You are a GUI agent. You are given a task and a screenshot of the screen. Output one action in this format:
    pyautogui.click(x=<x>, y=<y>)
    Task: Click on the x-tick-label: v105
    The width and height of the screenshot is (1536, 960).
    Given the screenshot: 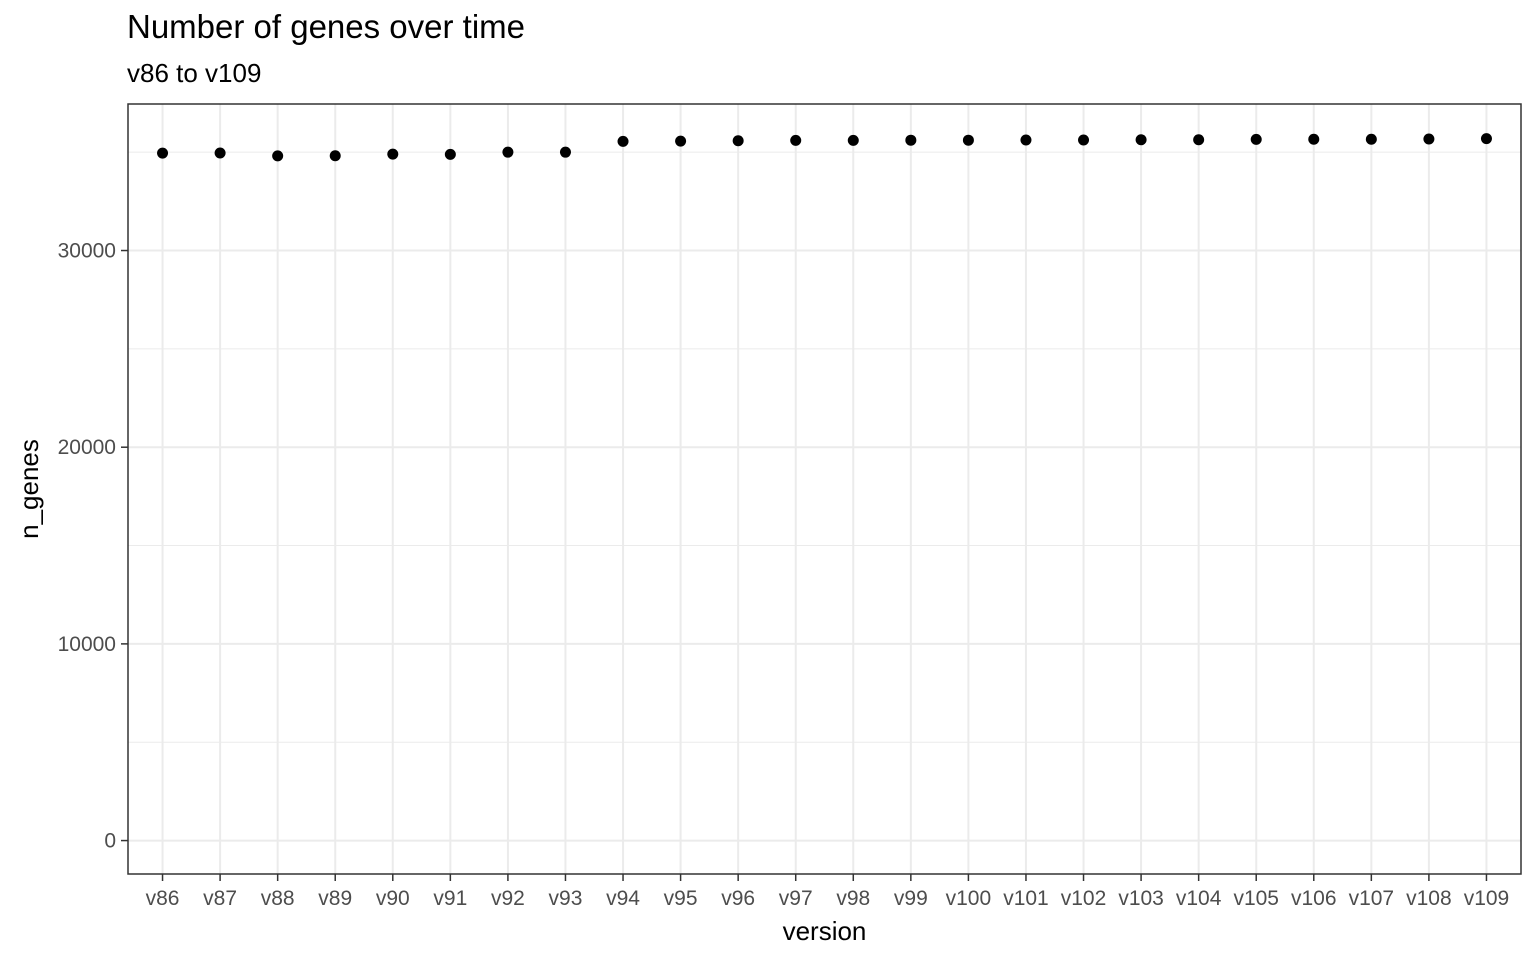 What is the action you would take?
    pyautogui.click(x=1256, y=898)
    